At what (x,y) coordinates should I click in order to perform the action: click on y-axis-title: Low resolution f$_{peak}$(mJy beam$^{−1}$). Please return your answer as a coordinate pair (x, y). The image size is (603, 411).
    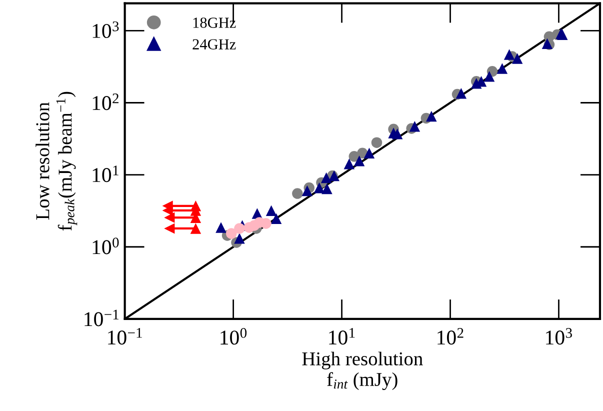
    Looking at the image, I should click on (57, 161).